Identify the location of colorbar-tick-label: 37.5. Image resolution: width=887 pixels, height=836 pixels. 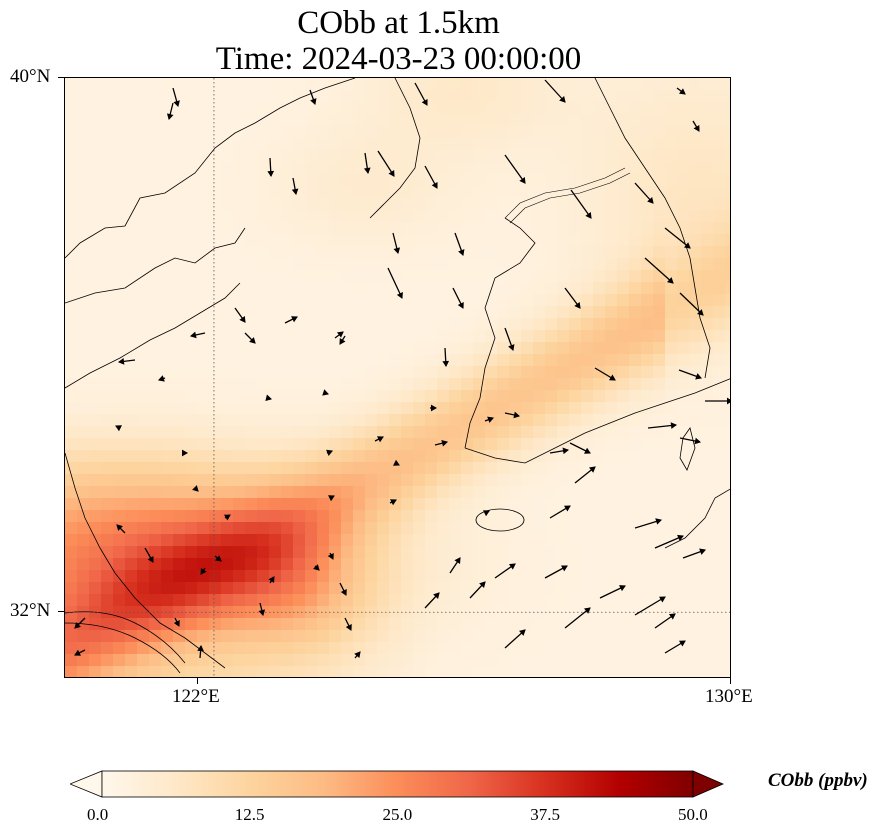
(545, 814).